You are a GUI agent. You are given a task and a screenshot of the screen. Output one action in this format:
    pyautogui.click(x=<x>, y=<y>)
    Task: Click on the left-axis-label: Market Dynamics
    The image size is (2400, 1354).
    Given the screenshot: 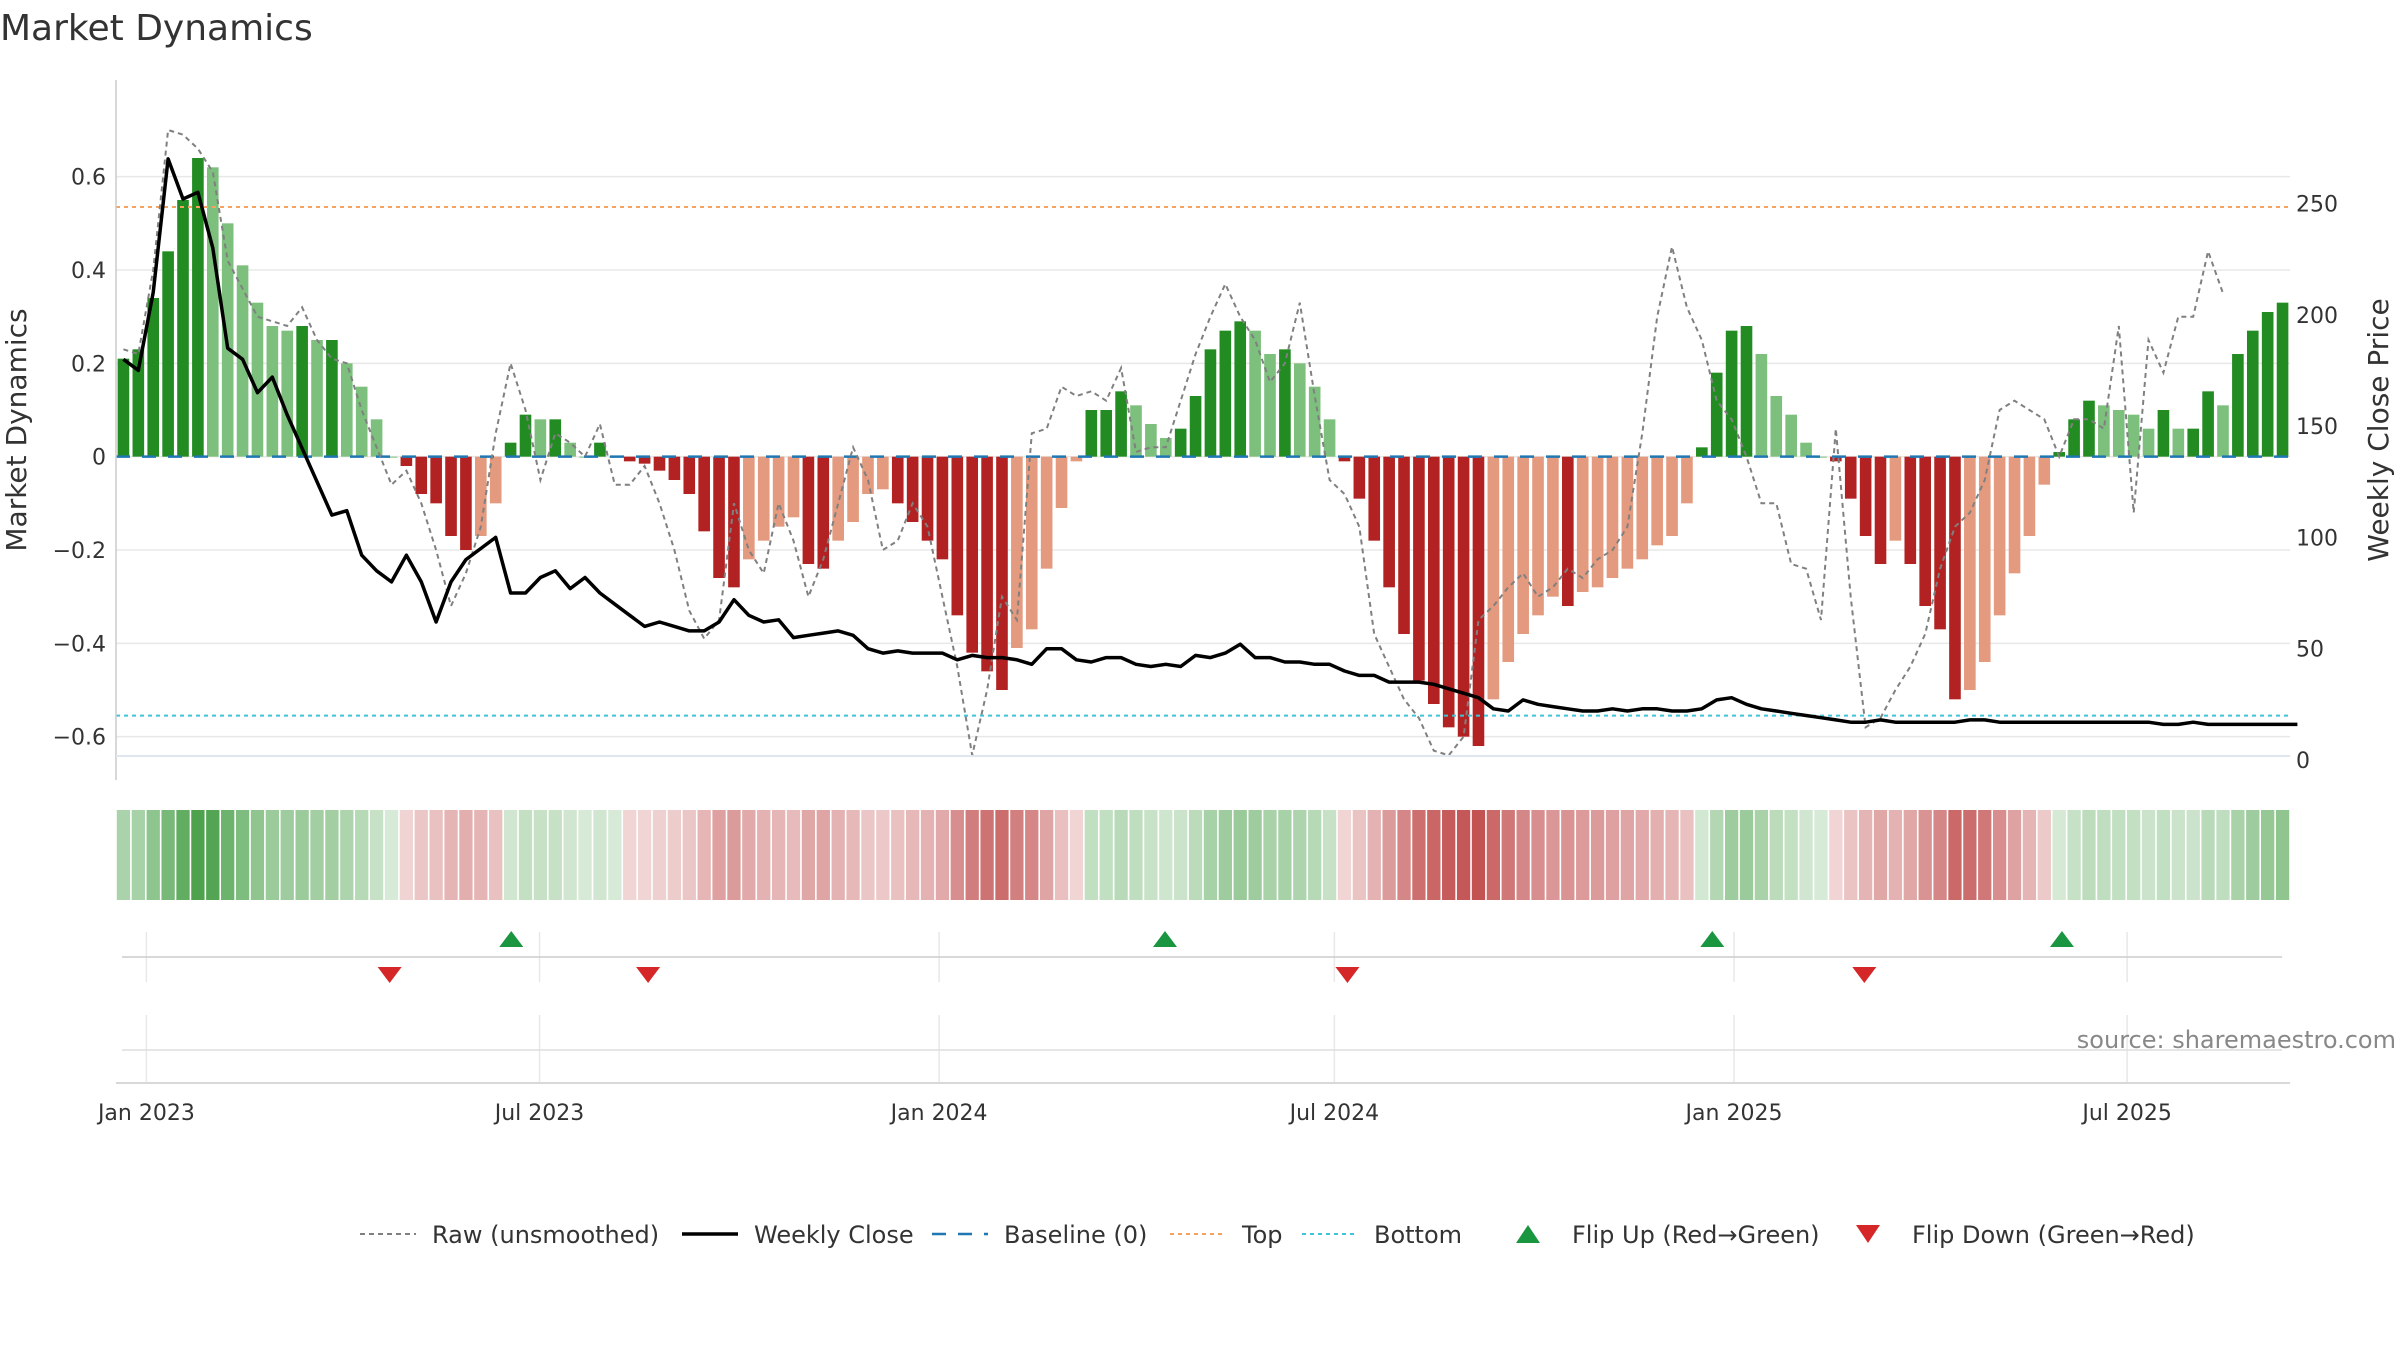 What is the action you would take?
    pyautogui.click(x=16, y=429)
    